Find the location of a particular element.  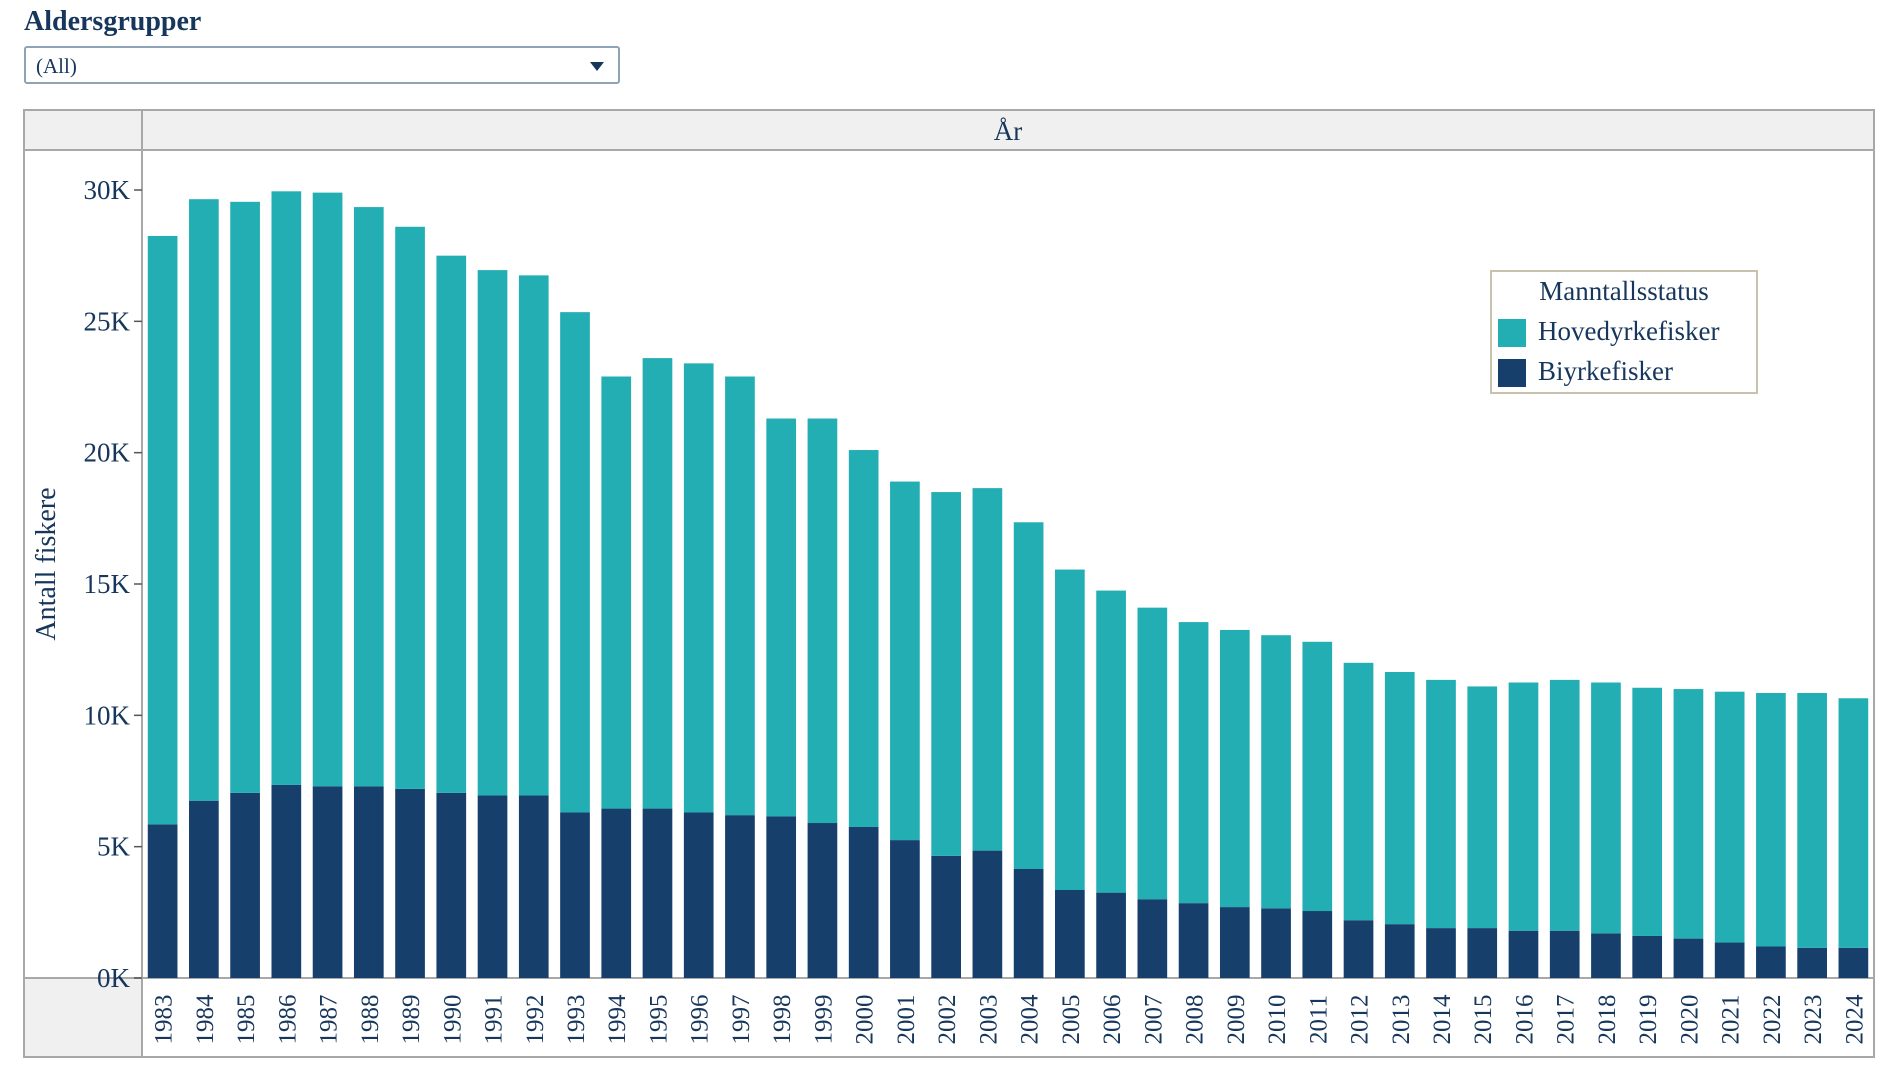

bar-hovedyrkefisker-2010 is located at coordinates (1276, 772).